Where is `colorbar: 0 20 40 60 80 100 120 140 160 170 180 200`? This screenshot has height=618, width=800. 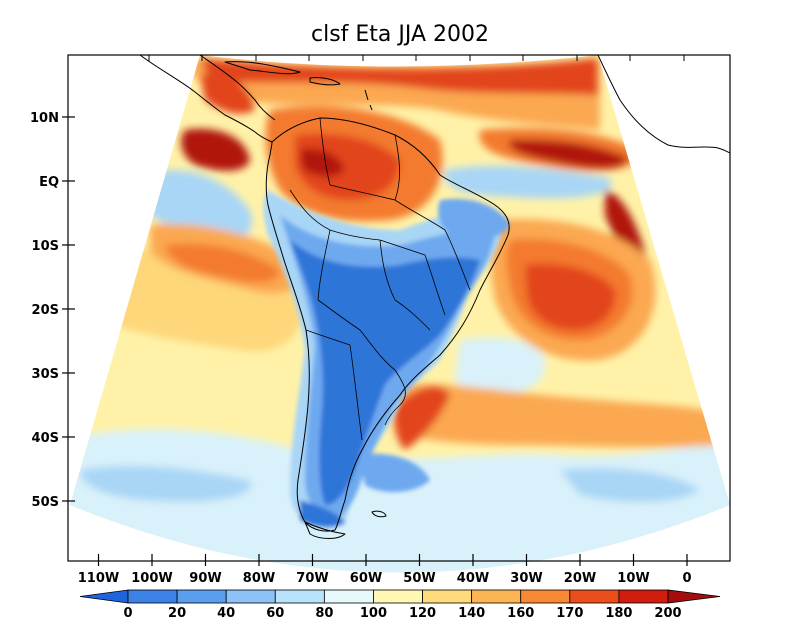 colorbar: 0 20 40 60 80 100 120 140 160 170 180 200 is located at coordinates (400, 603).